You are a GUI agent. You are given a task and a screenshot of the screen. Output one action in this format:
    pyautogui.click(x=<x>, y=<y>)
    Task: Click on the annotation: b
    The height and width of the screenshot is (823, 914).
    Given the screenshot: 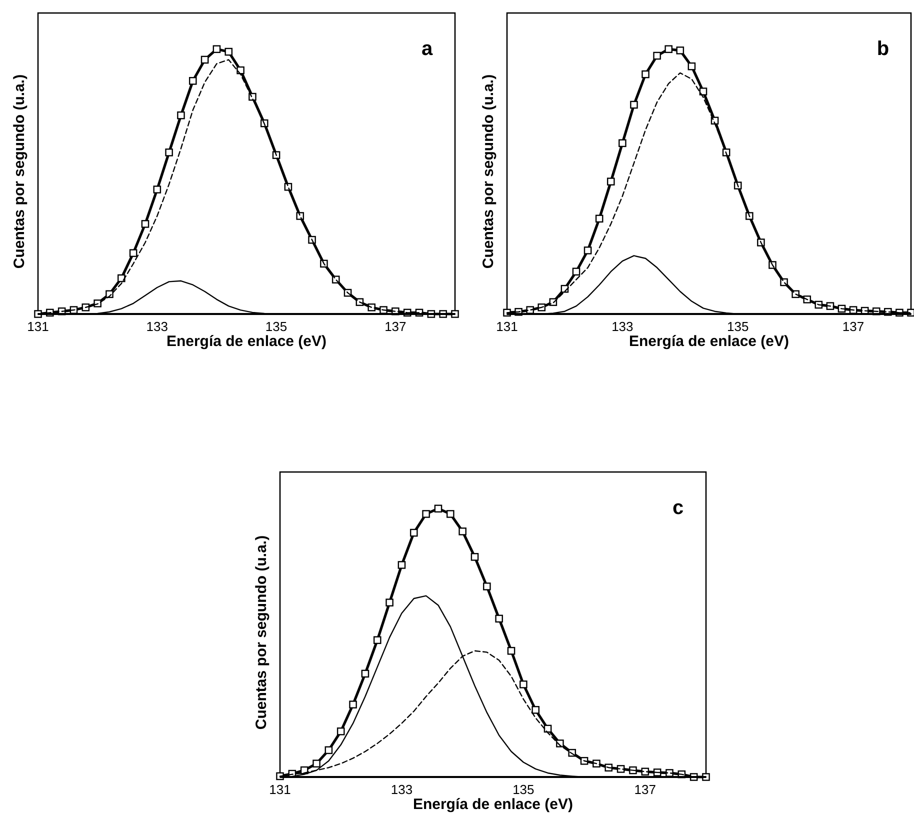 What is the action you would take?
    pyautogui.click(x=883, y=49)
    